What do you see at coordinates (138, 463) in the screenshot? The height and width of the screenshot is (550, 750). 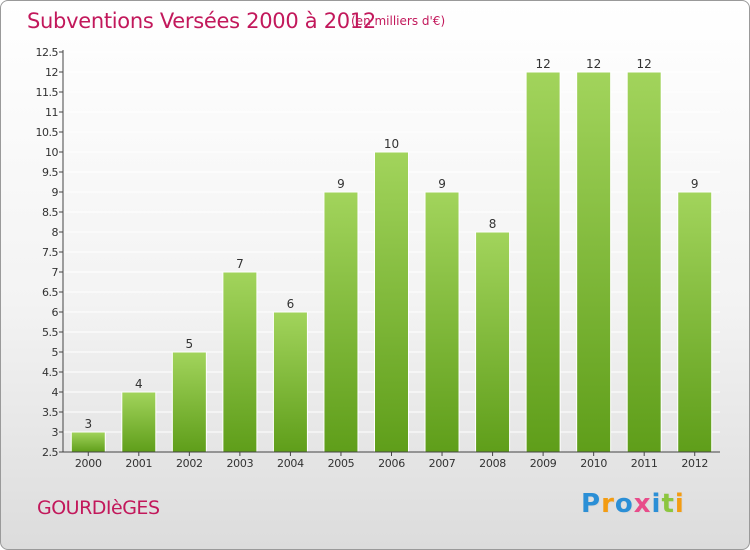 I see `x-tick-label: 2001` at bounding box center [138, 463].